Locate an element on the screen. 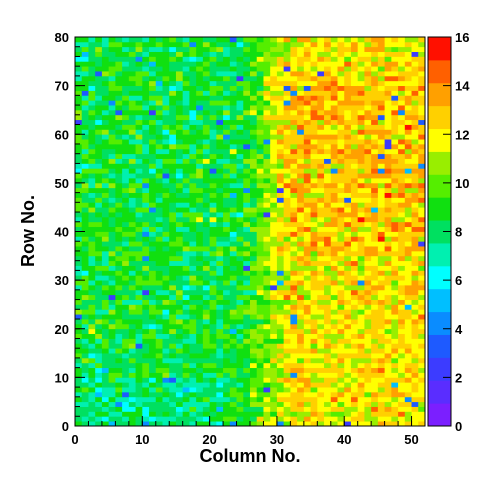 Image resolution: width=500 pixels, height=500 pixels. colorbar-tick-label: 2 is located at coordinates (458, 377).